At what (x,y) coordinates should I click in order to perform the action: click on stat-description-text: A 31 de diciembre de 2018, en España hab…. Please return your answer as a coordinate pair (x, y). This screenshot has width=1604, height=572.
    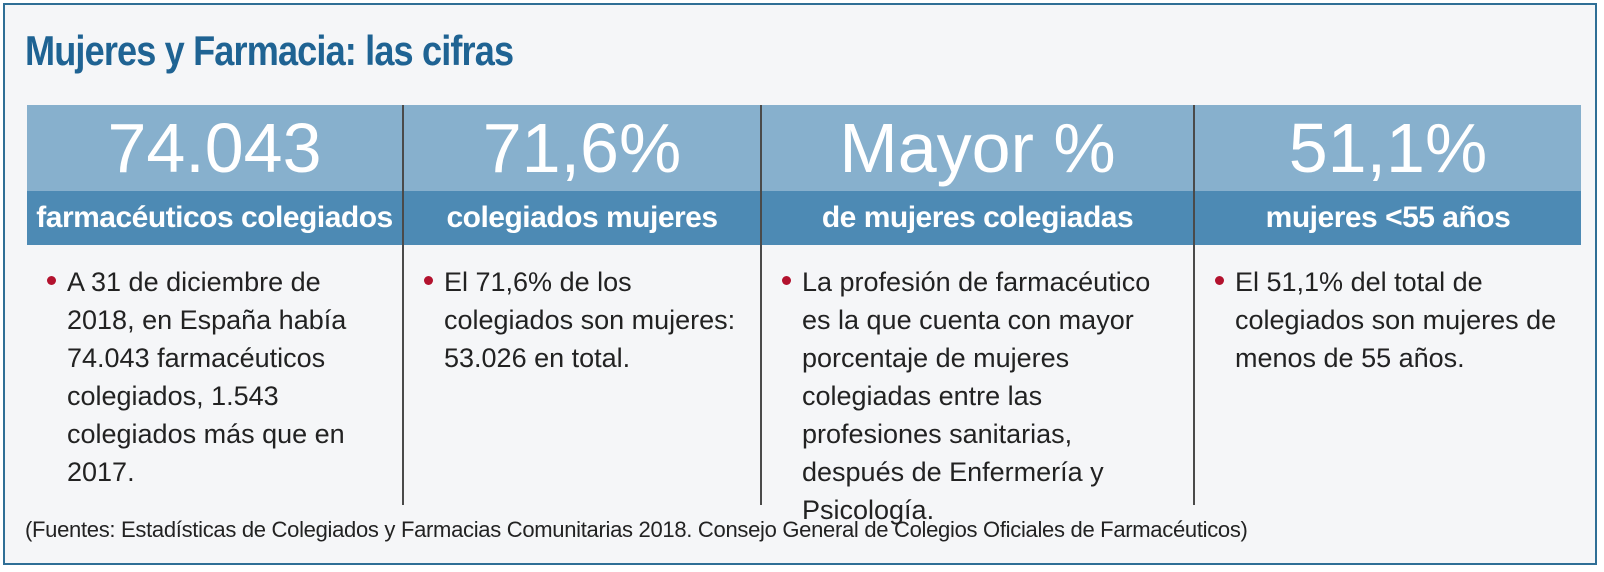
    Looking at the image, I should click on (207, 377).